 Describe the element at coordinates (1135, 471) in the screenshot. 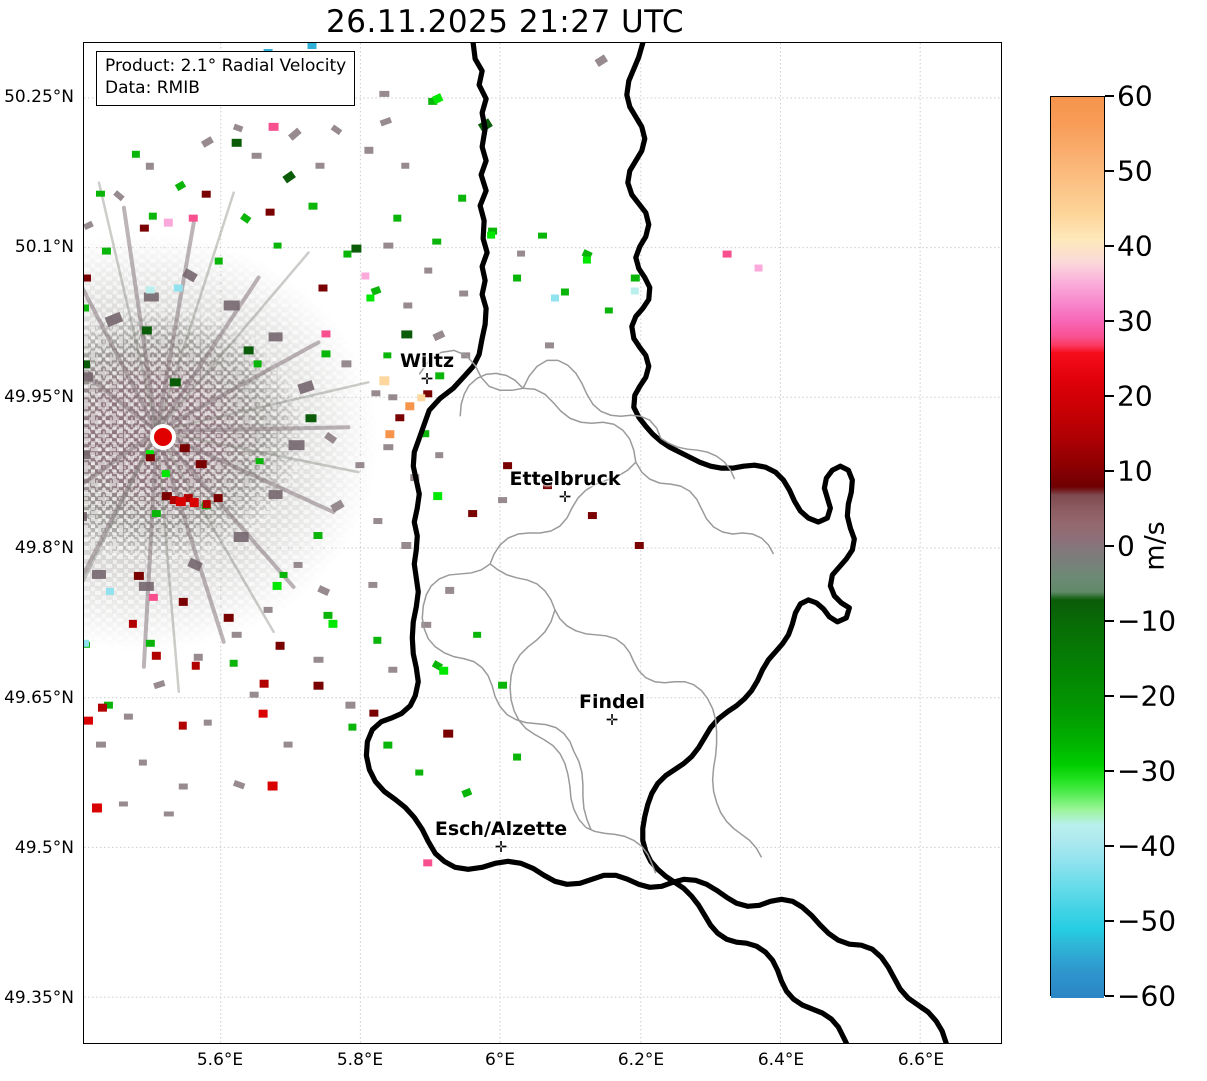

I see `colorbar-tick-label: 10` at that location.